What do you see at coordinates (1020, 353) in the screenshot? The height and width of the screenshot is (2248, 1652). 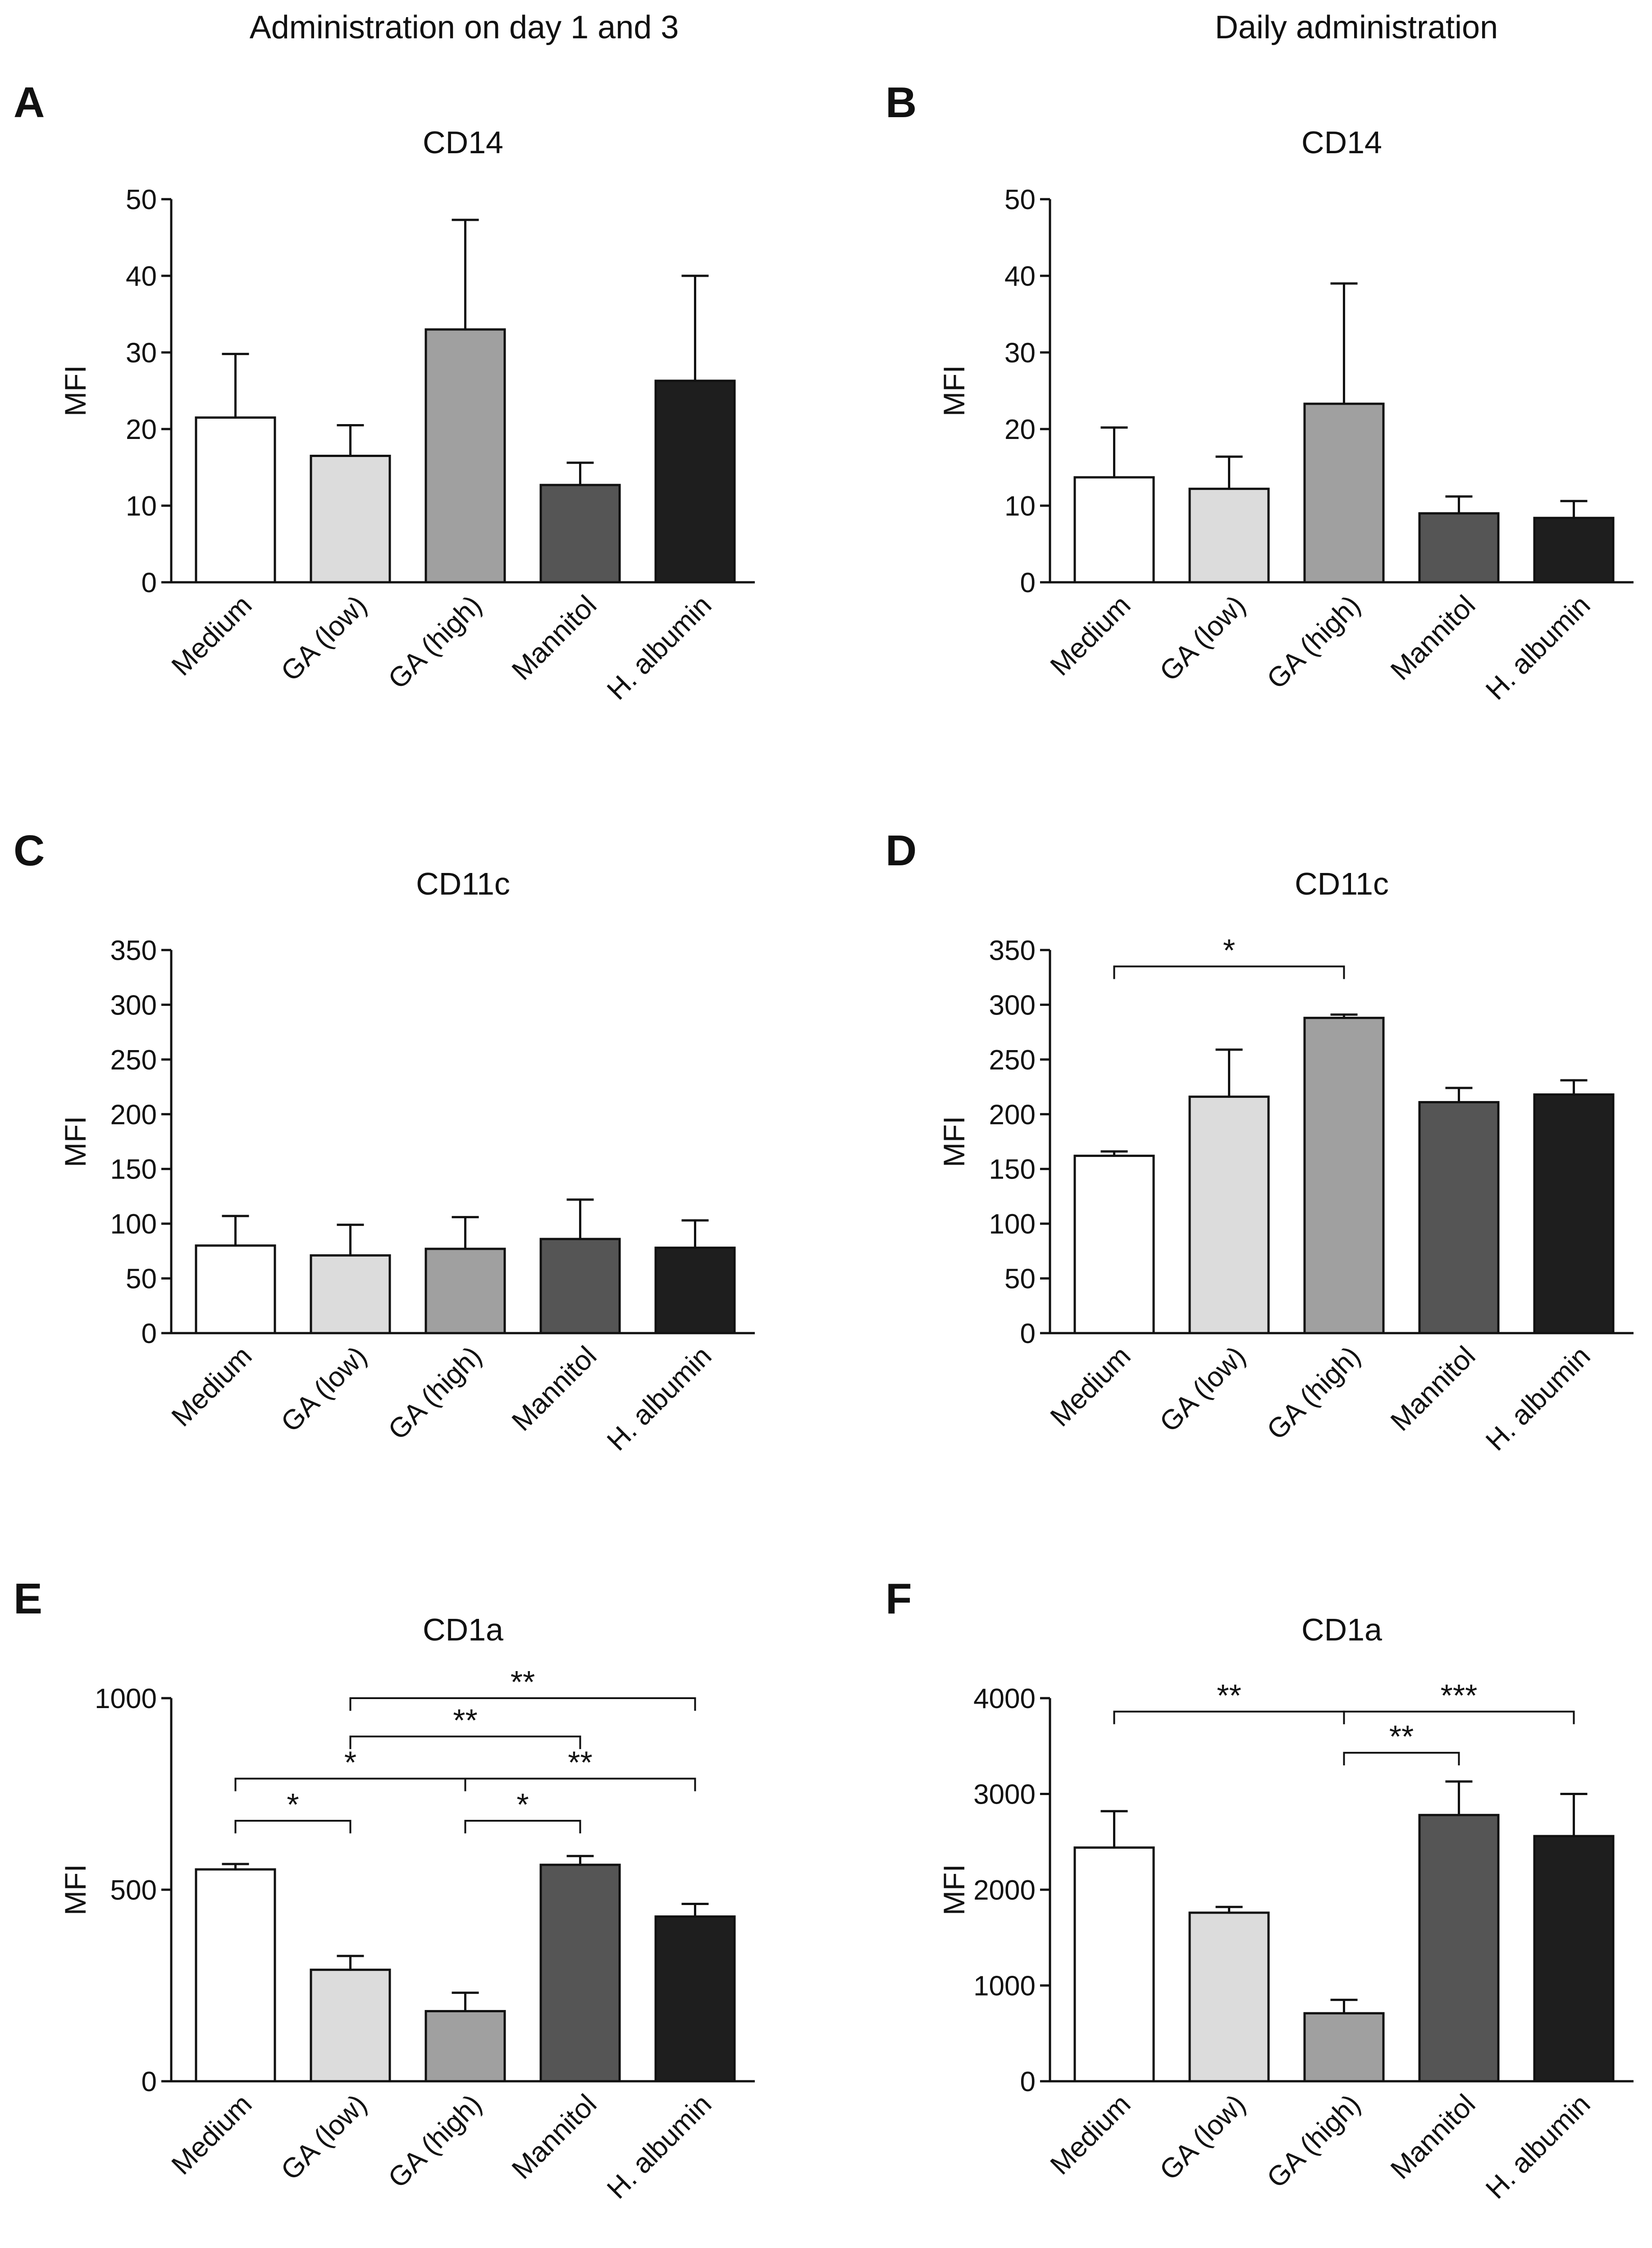 I see `y-tick-label: 30` at bounding box center [1020, 353].